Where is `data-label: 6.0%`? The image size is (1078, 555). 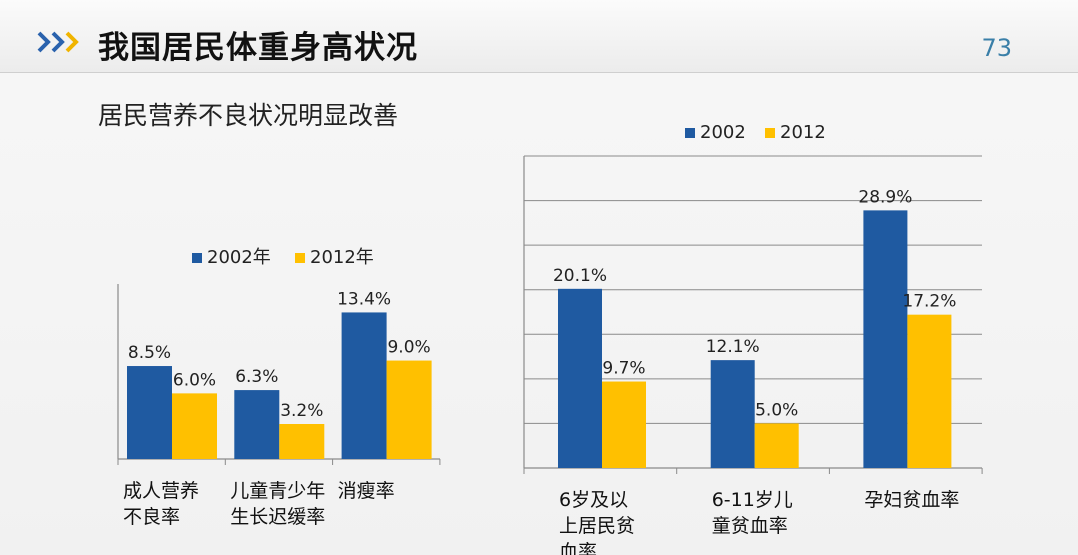 data-label: 6.0% is located at coordinates (194, 380).